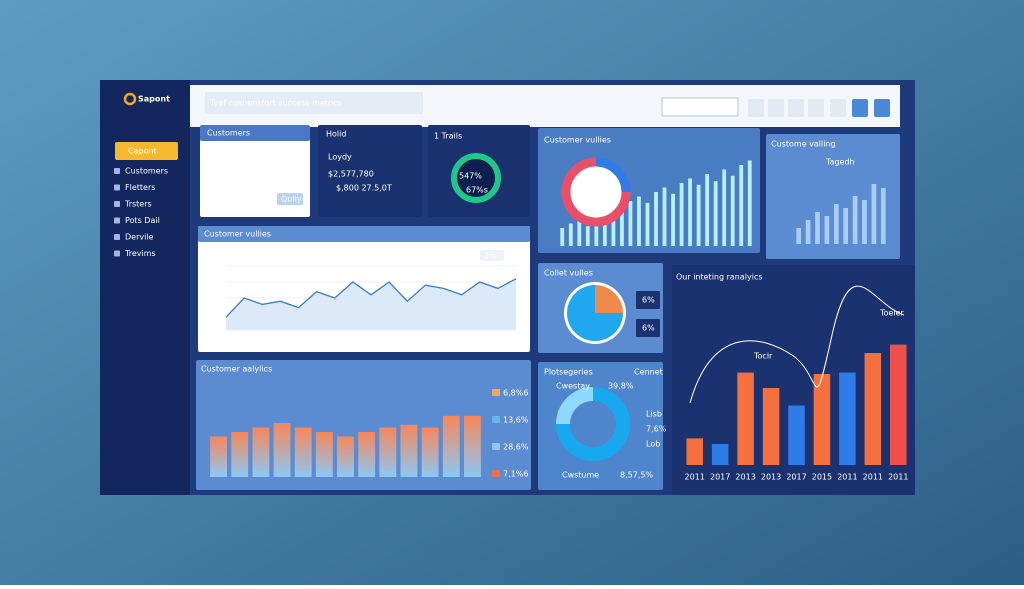 This screenshot has height=589, width=1024. What do you see at coordinates (154, 99) in the screenshot?
I see `label: Sapont` at bounding box center [154, 99].